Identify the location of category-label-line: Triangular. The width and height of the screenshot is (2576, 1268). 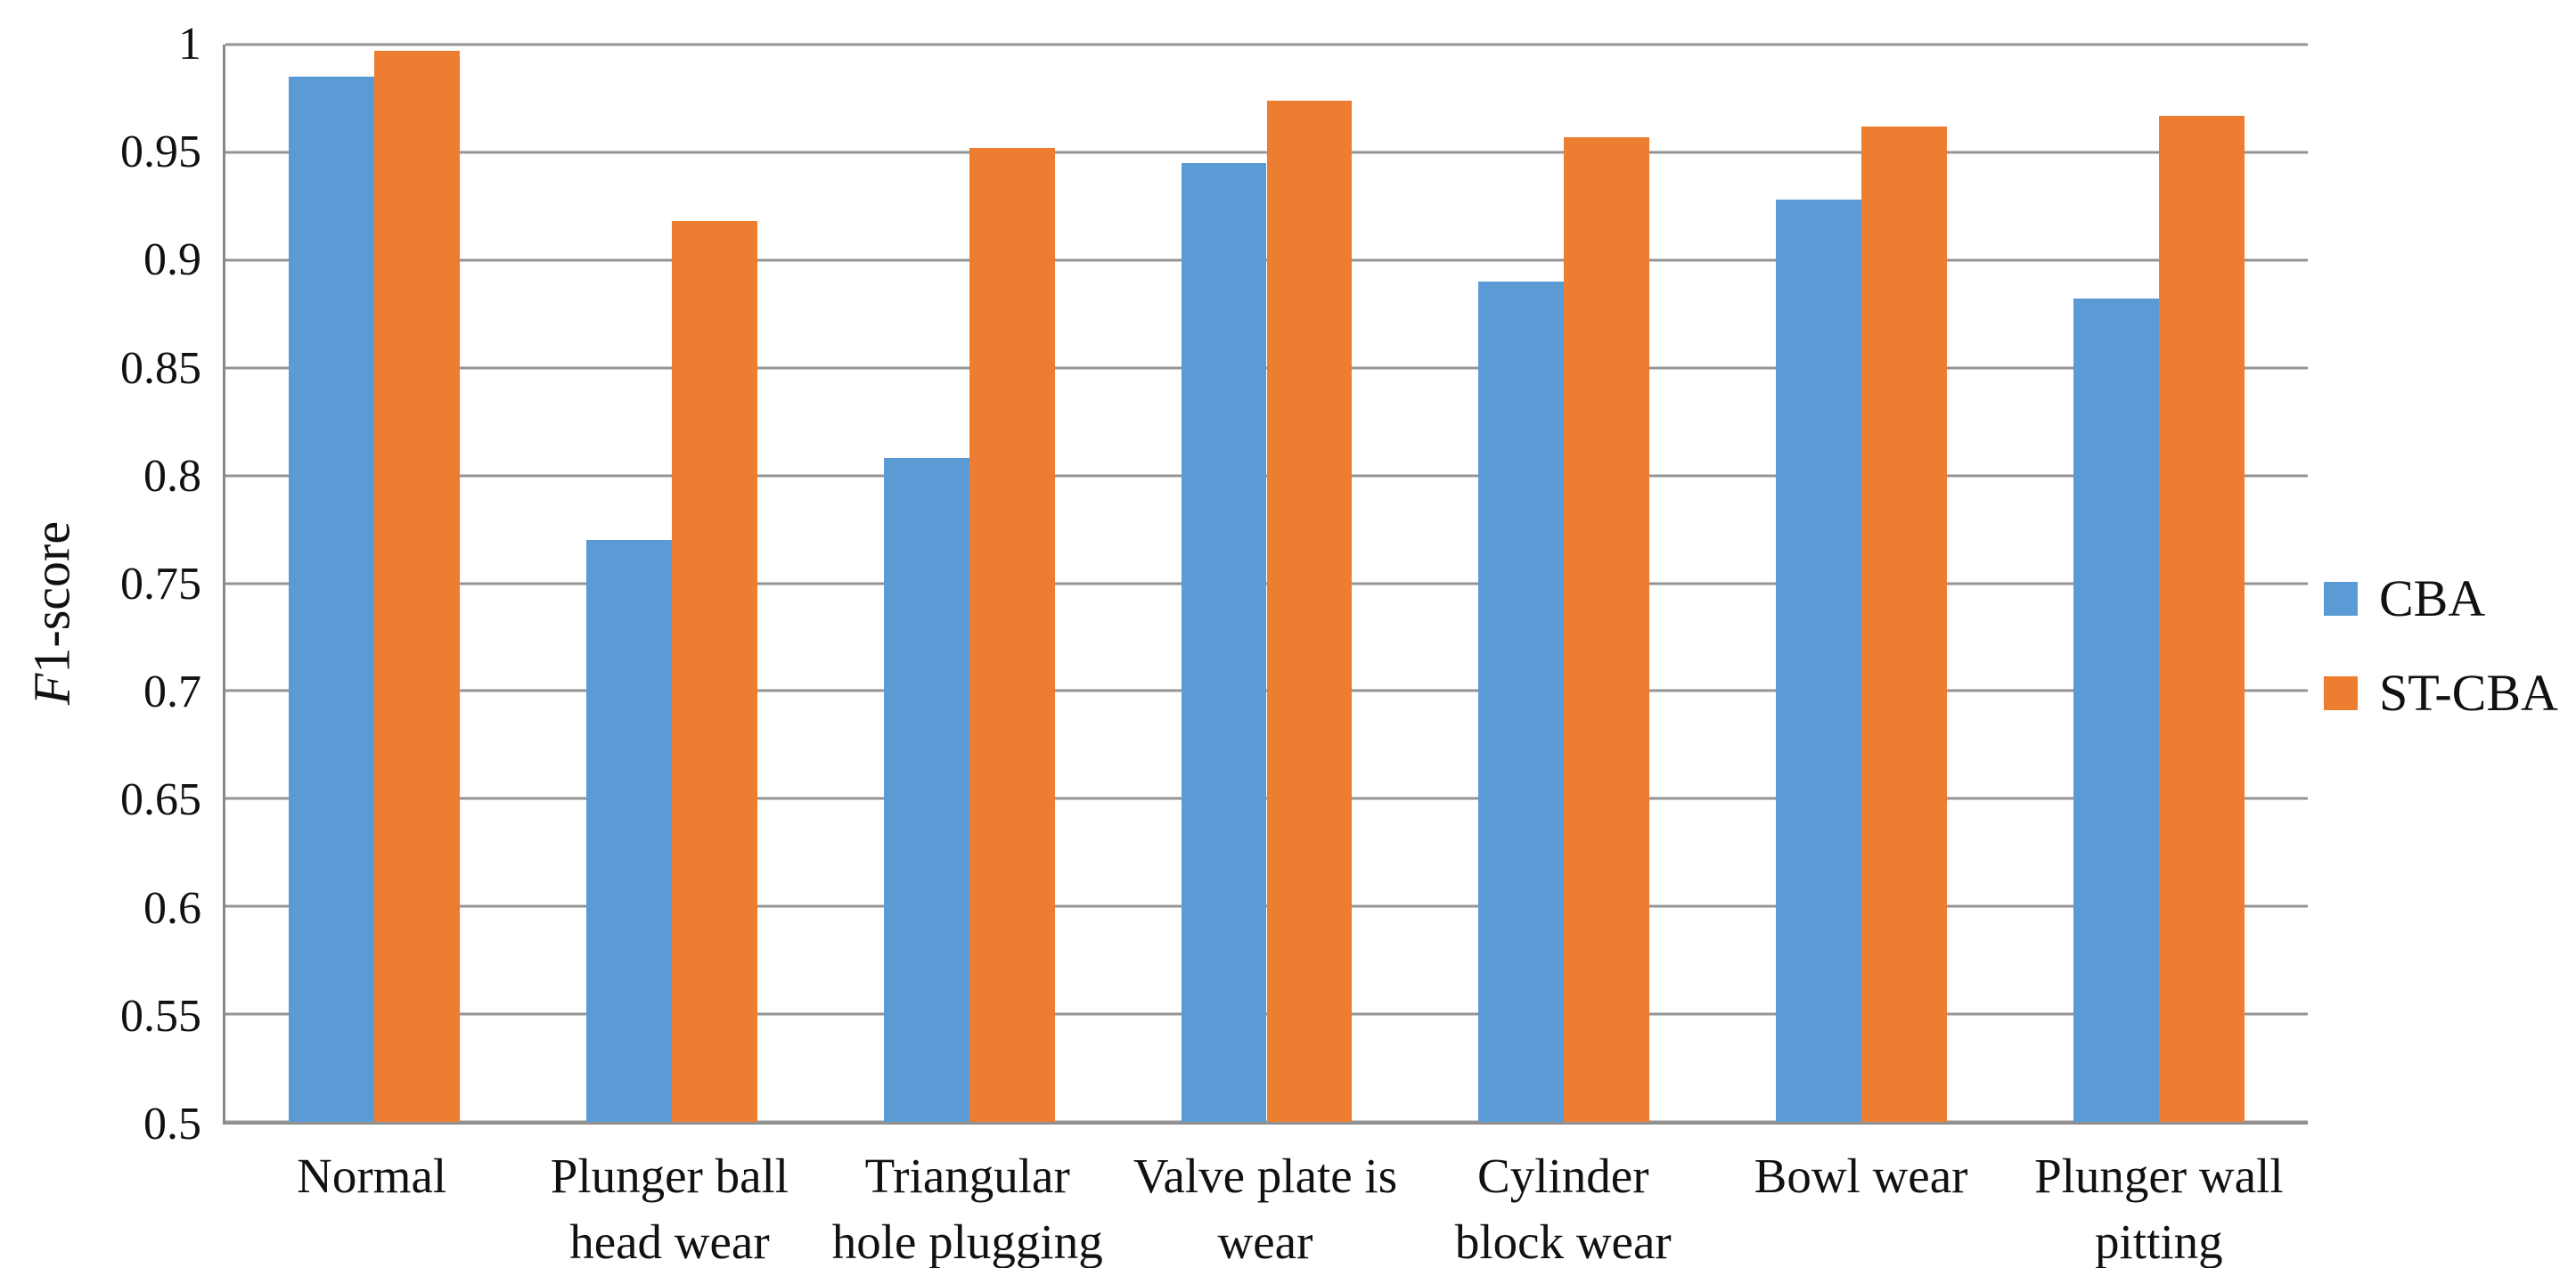
(967, 1176).